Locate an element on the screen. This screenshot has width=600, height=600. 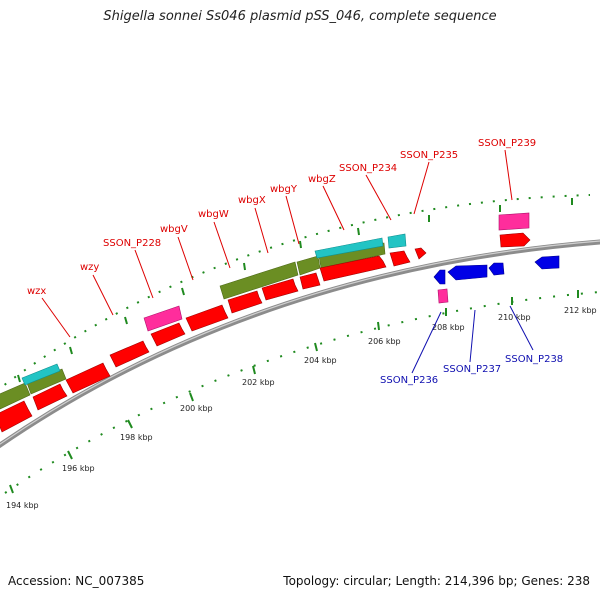
gene-label: SSON_P234 is located at coordinates (368, 168).